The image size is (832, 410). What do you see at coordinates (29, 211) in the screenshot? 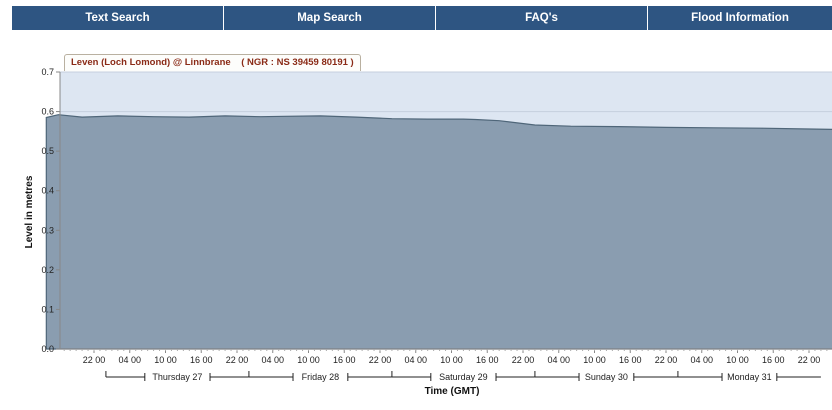
I see `y-axis-label: Level in metres` at bounding box center [29, 211].